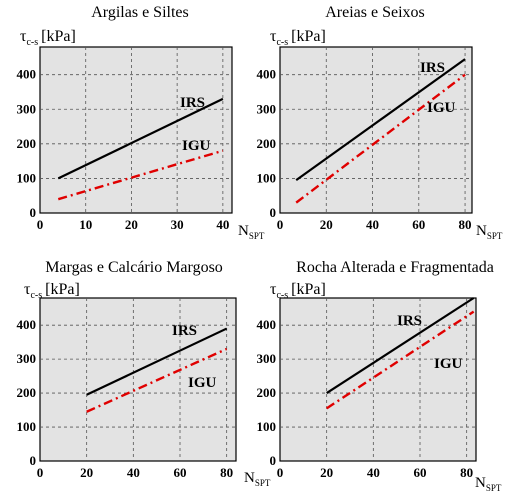 The height and width of the screenshot is (501, 528). Describe the element at coordinates (375, 12) in the screenshot. I see `chart-title: Areias e Seixos` at that location.